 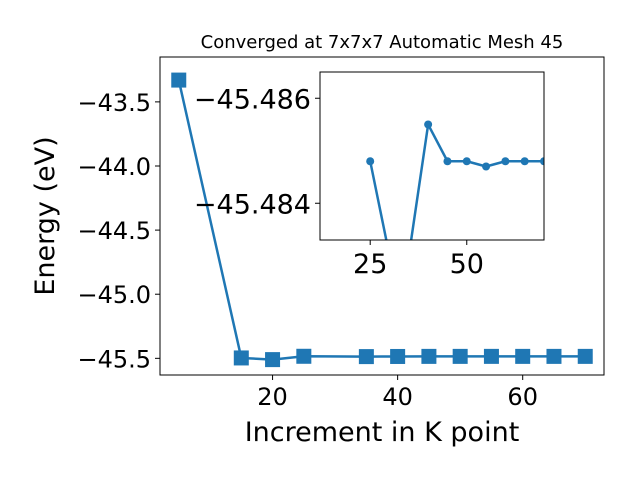 What do you see at coordinates (252, 204) in the screenshot?
I see `inset-y-tick-label: −45.484` at bounding box center [252, 204].